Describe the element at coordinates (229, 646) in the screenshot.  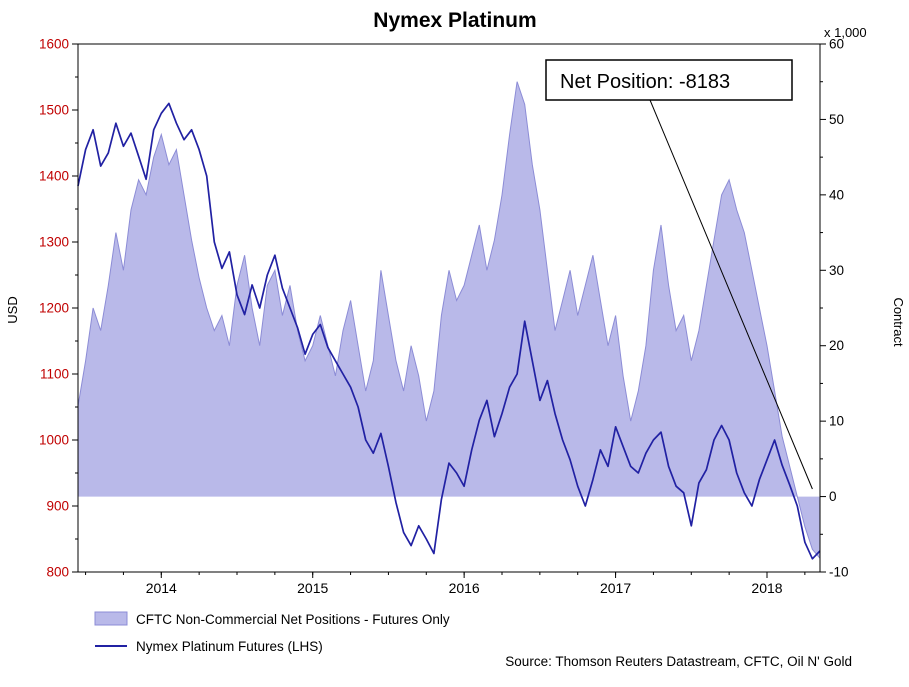
I see `line-legend-label: Nymex Platinum Futures (LHS)` at that location.